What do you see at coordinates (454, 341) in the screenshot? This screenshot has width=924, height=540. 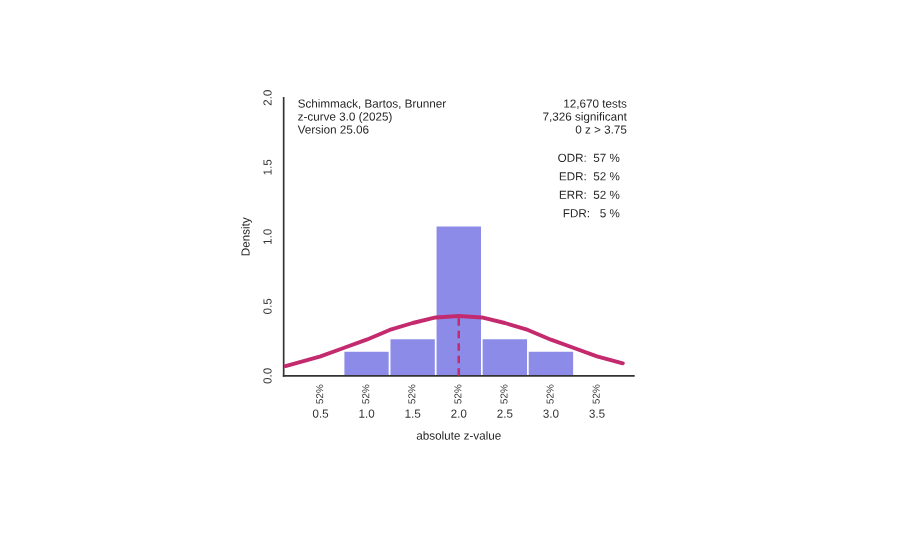 I see `line-series` at bounding box center [454, 341].